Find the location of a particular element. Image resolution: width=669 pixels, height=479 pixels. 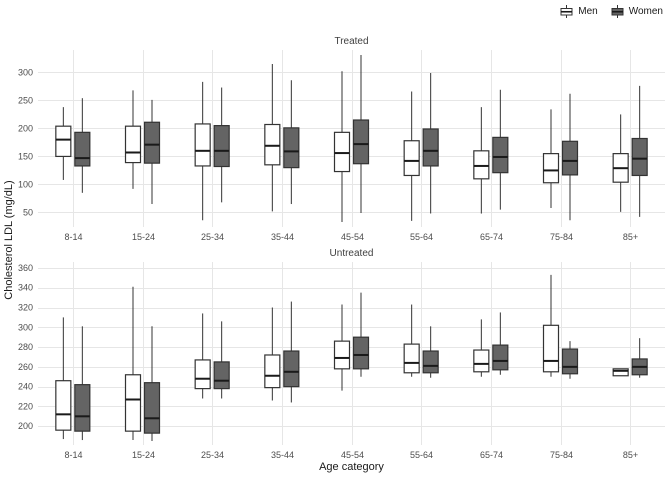

legend-entry-men: Men is located at coordinates (578, 11).